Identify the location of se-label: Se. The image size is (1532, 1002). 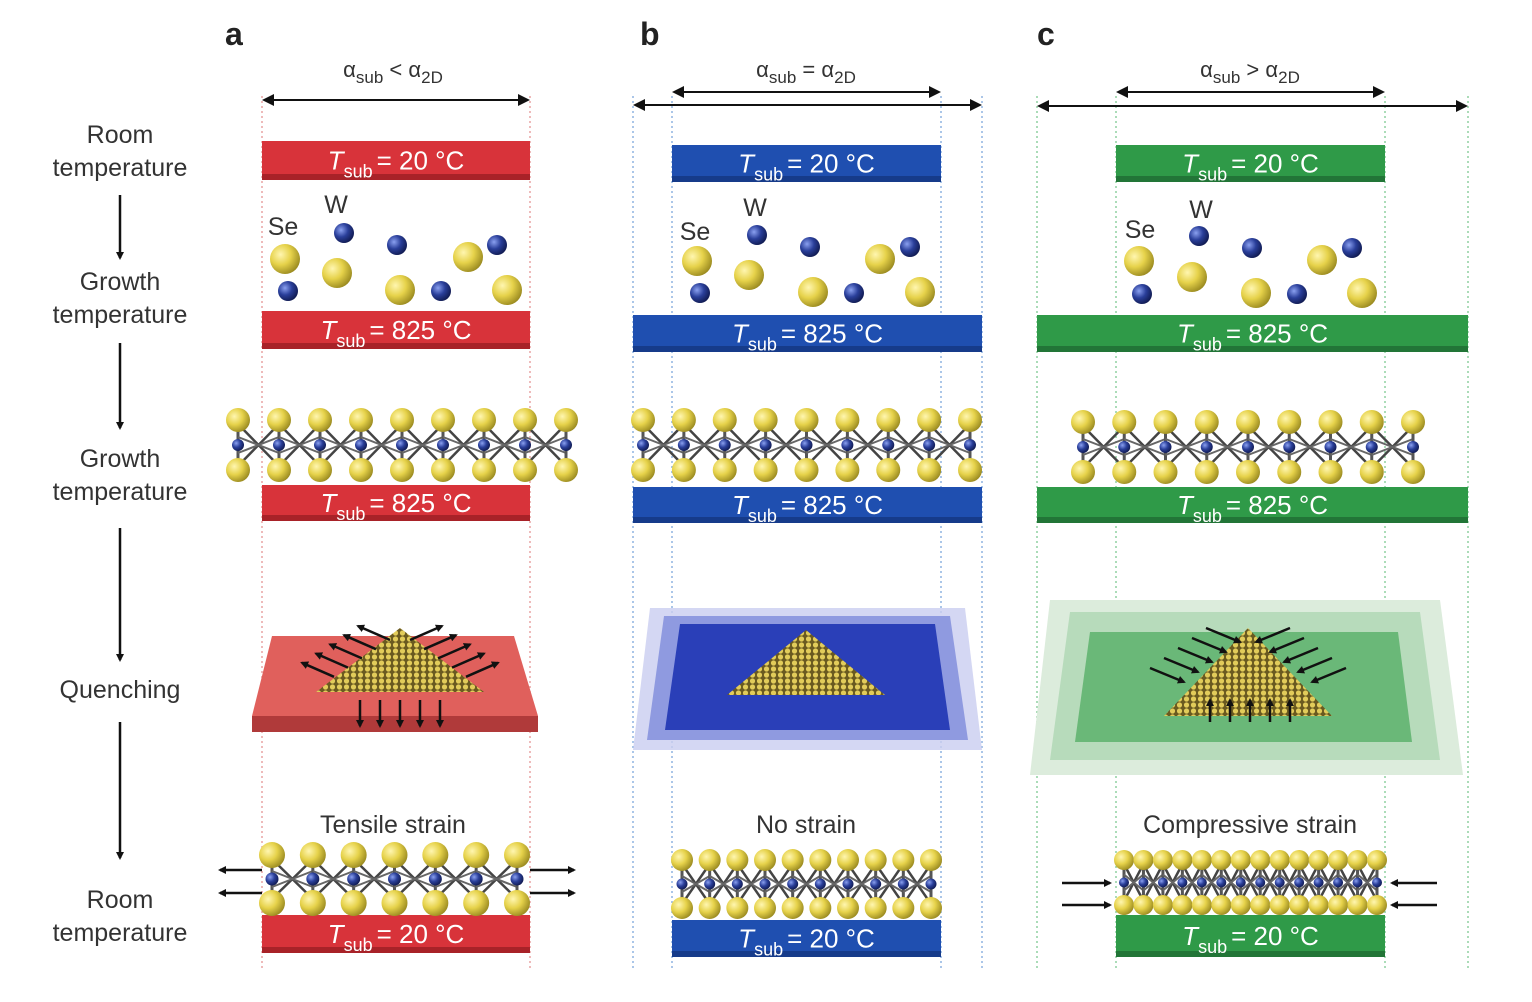
(283, 227).